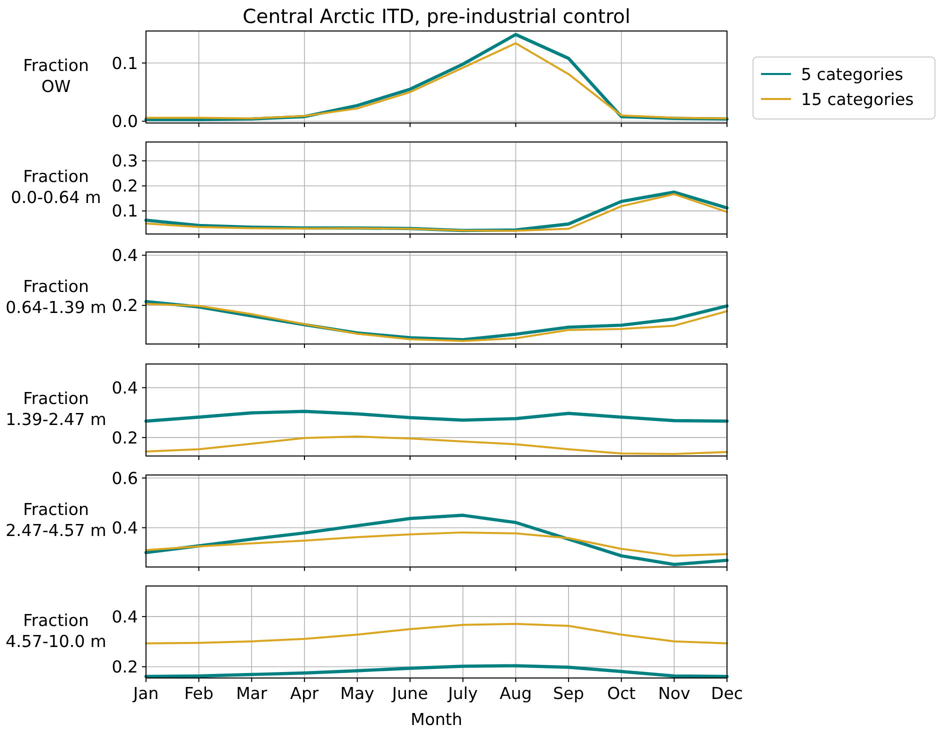  What do you see at coordinates (436, 719) in the screenshot?
I see `x-axis-title: Month` at bounding box center [436, 719].